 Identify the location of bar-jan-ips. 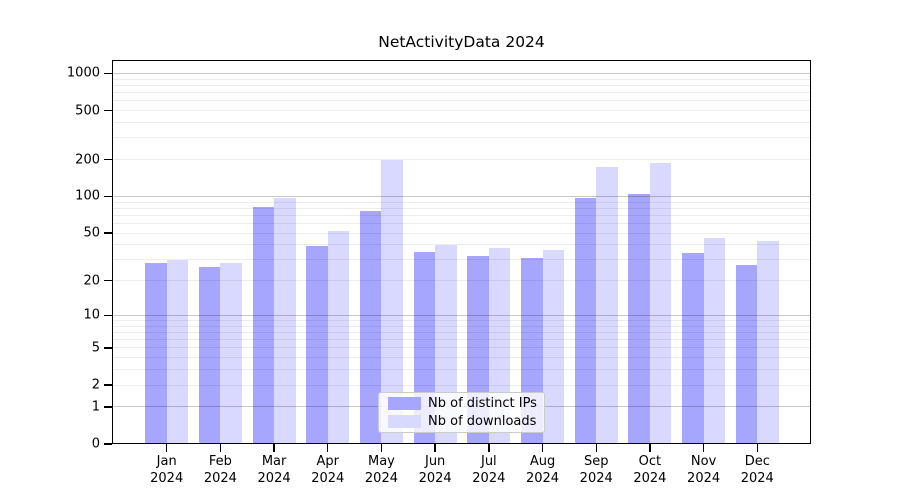
(156, 353).